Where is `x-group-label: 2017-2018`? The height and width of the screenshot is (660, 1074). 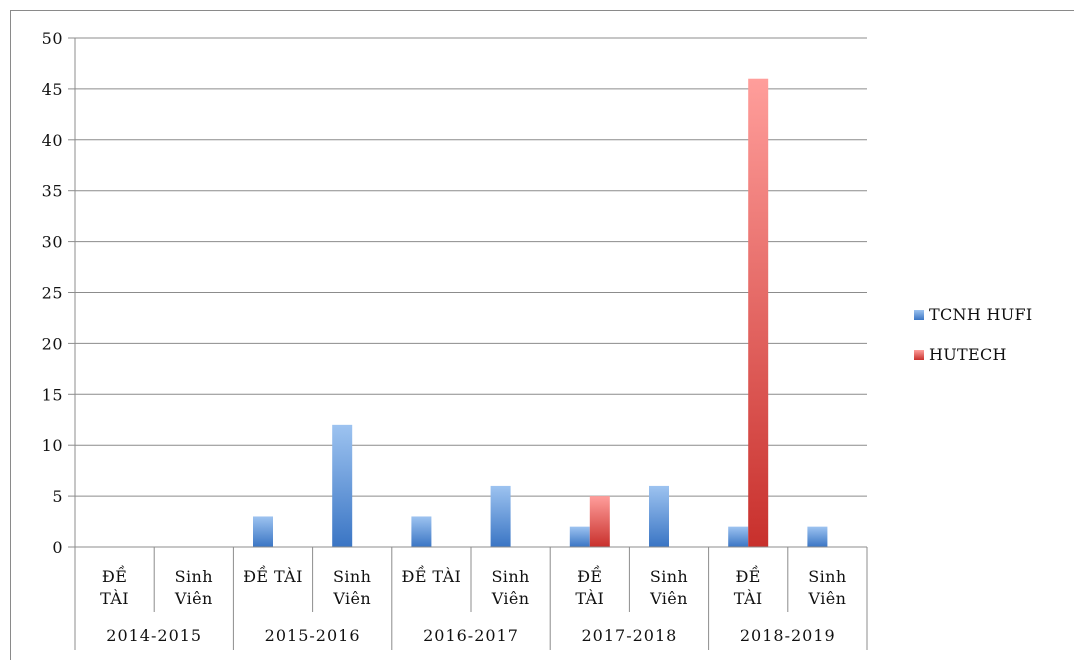 x-group-label: 2017-2018 is located at coordinates (629, 635).